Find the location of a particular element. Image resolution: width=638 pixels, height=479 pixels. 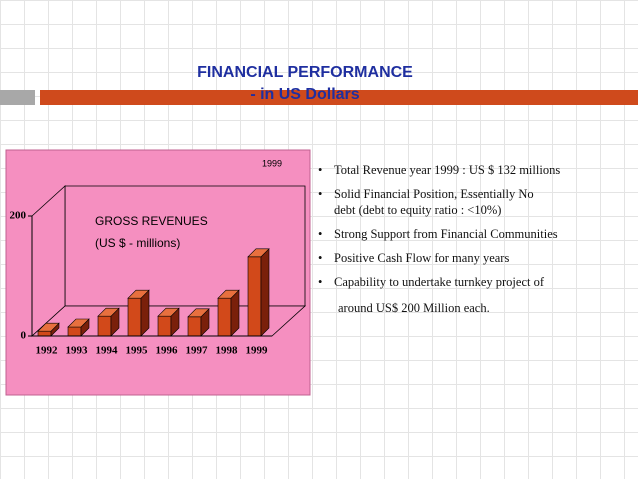

y-tick-label: 200 is located at coordinates (18, 216).